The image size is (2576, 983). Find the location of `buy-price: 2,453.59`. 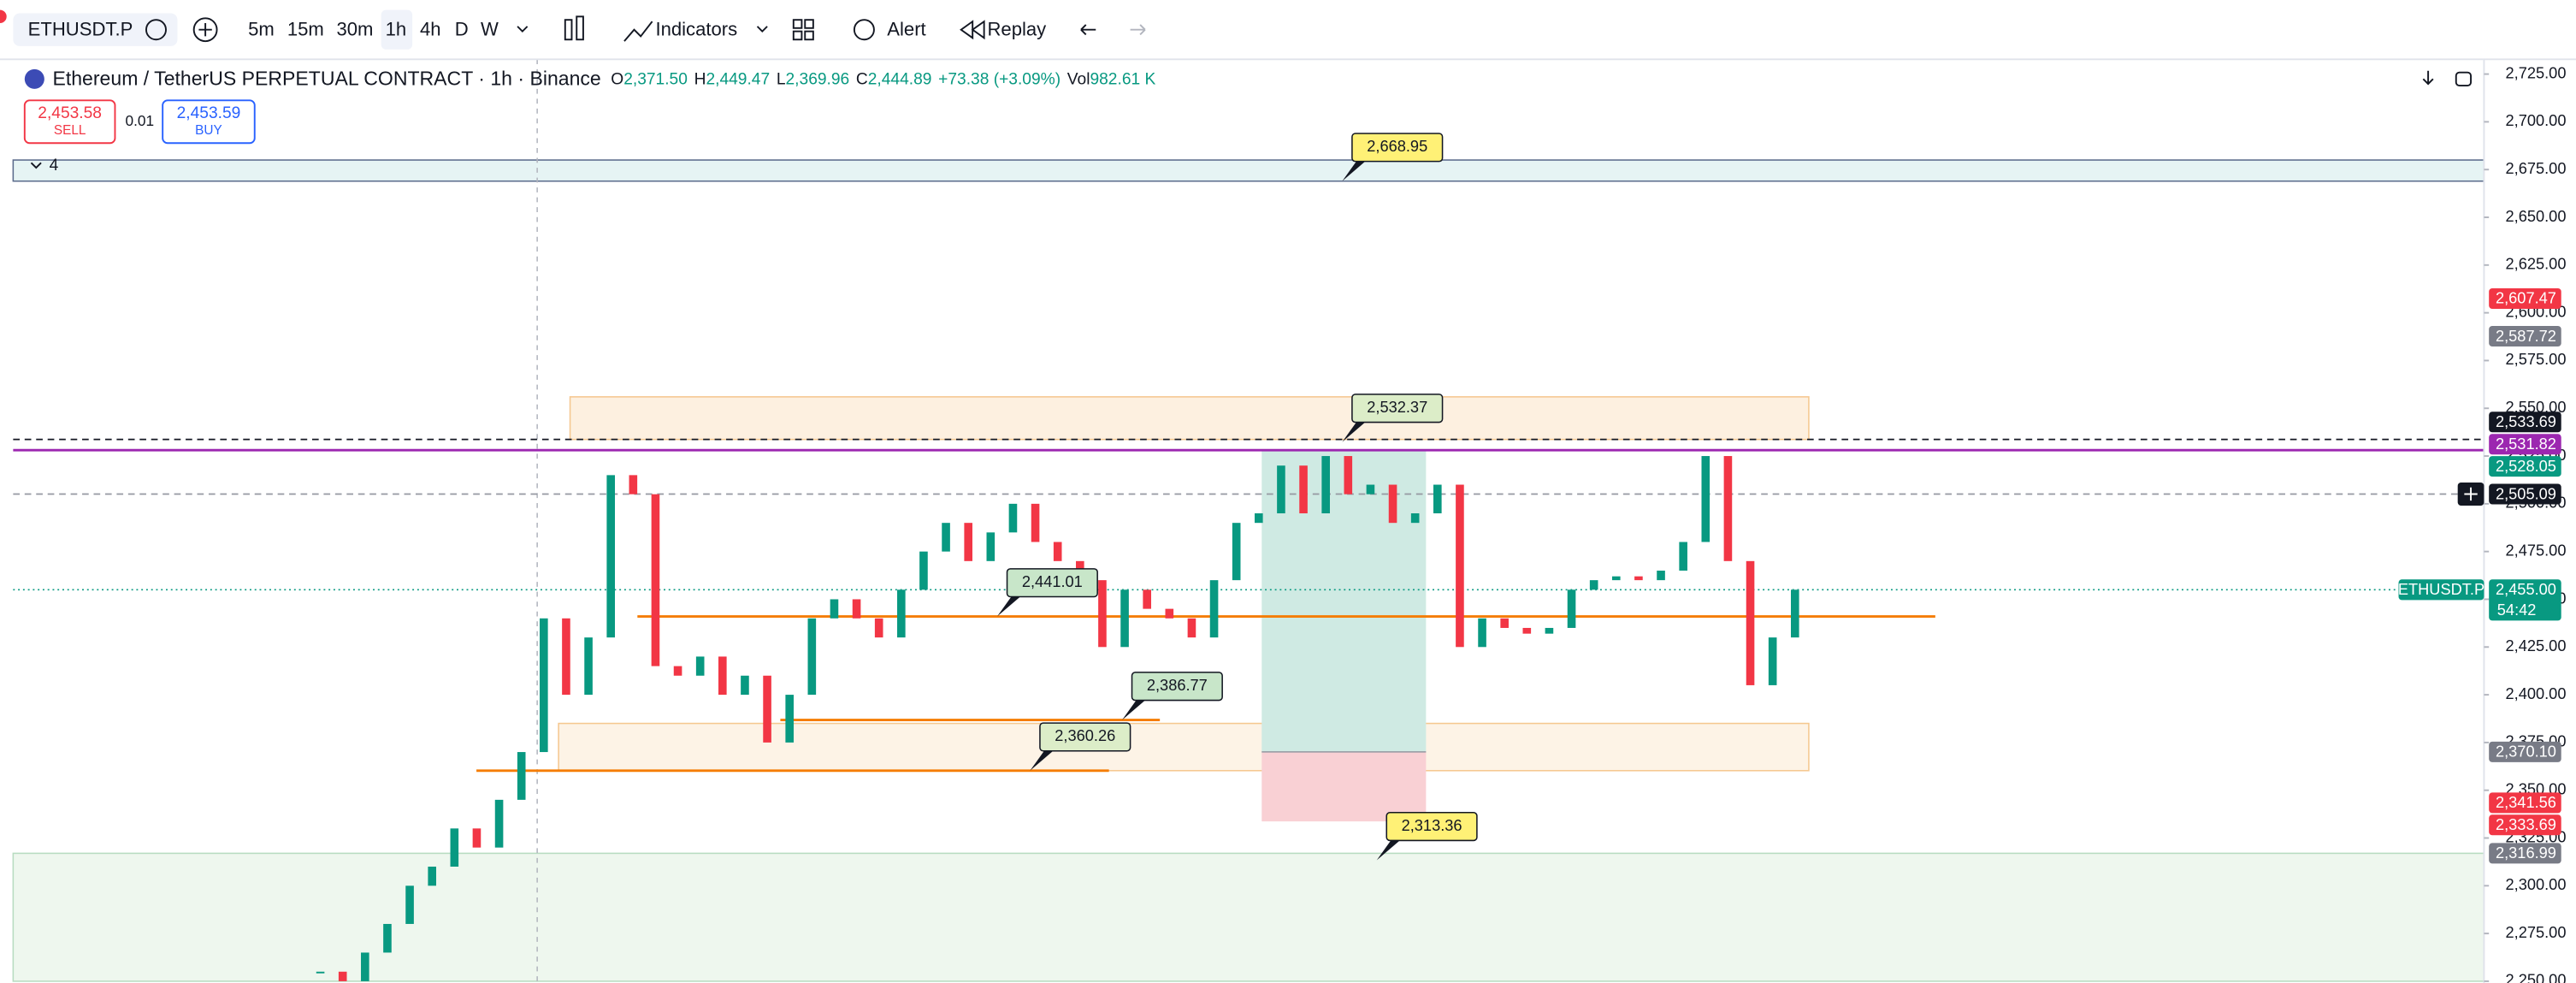

buy-price: 2,453.59 is located at coordinates (209, 113).